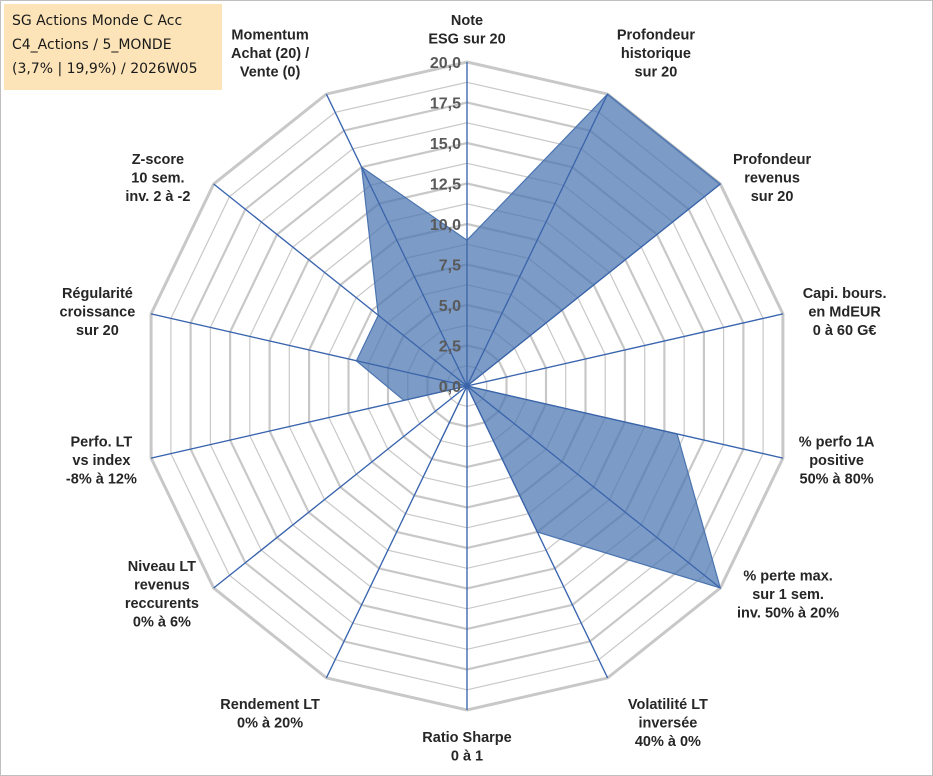 This screenshot has width=933, height=776. Describe the element at coordinates (270, 714) in the screenshot. I see `axis-label-8: Rendement LT 0% à 20%` at that location.